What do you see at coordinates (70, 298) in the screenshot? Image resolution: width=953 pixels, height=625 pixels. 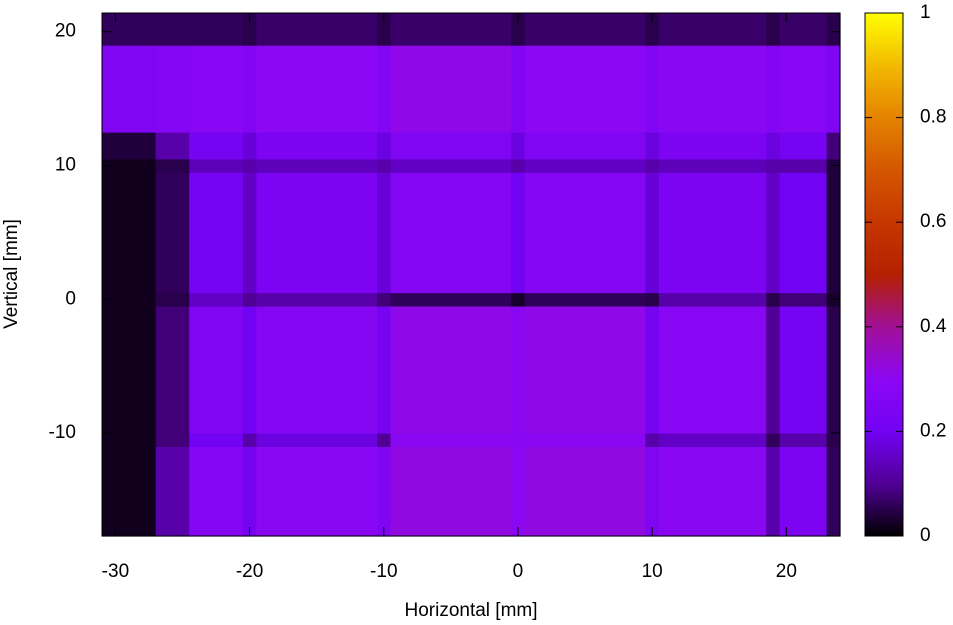 I see `y-tick-label: 0` at bounding box center [70, 298].